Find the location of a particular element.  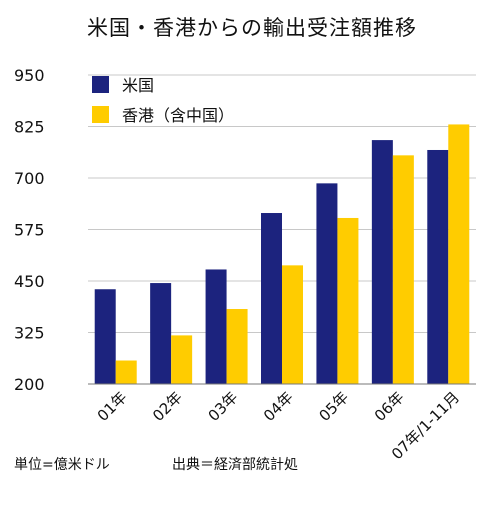

y-tick-label: 950 is located at coordinates (29, 75).